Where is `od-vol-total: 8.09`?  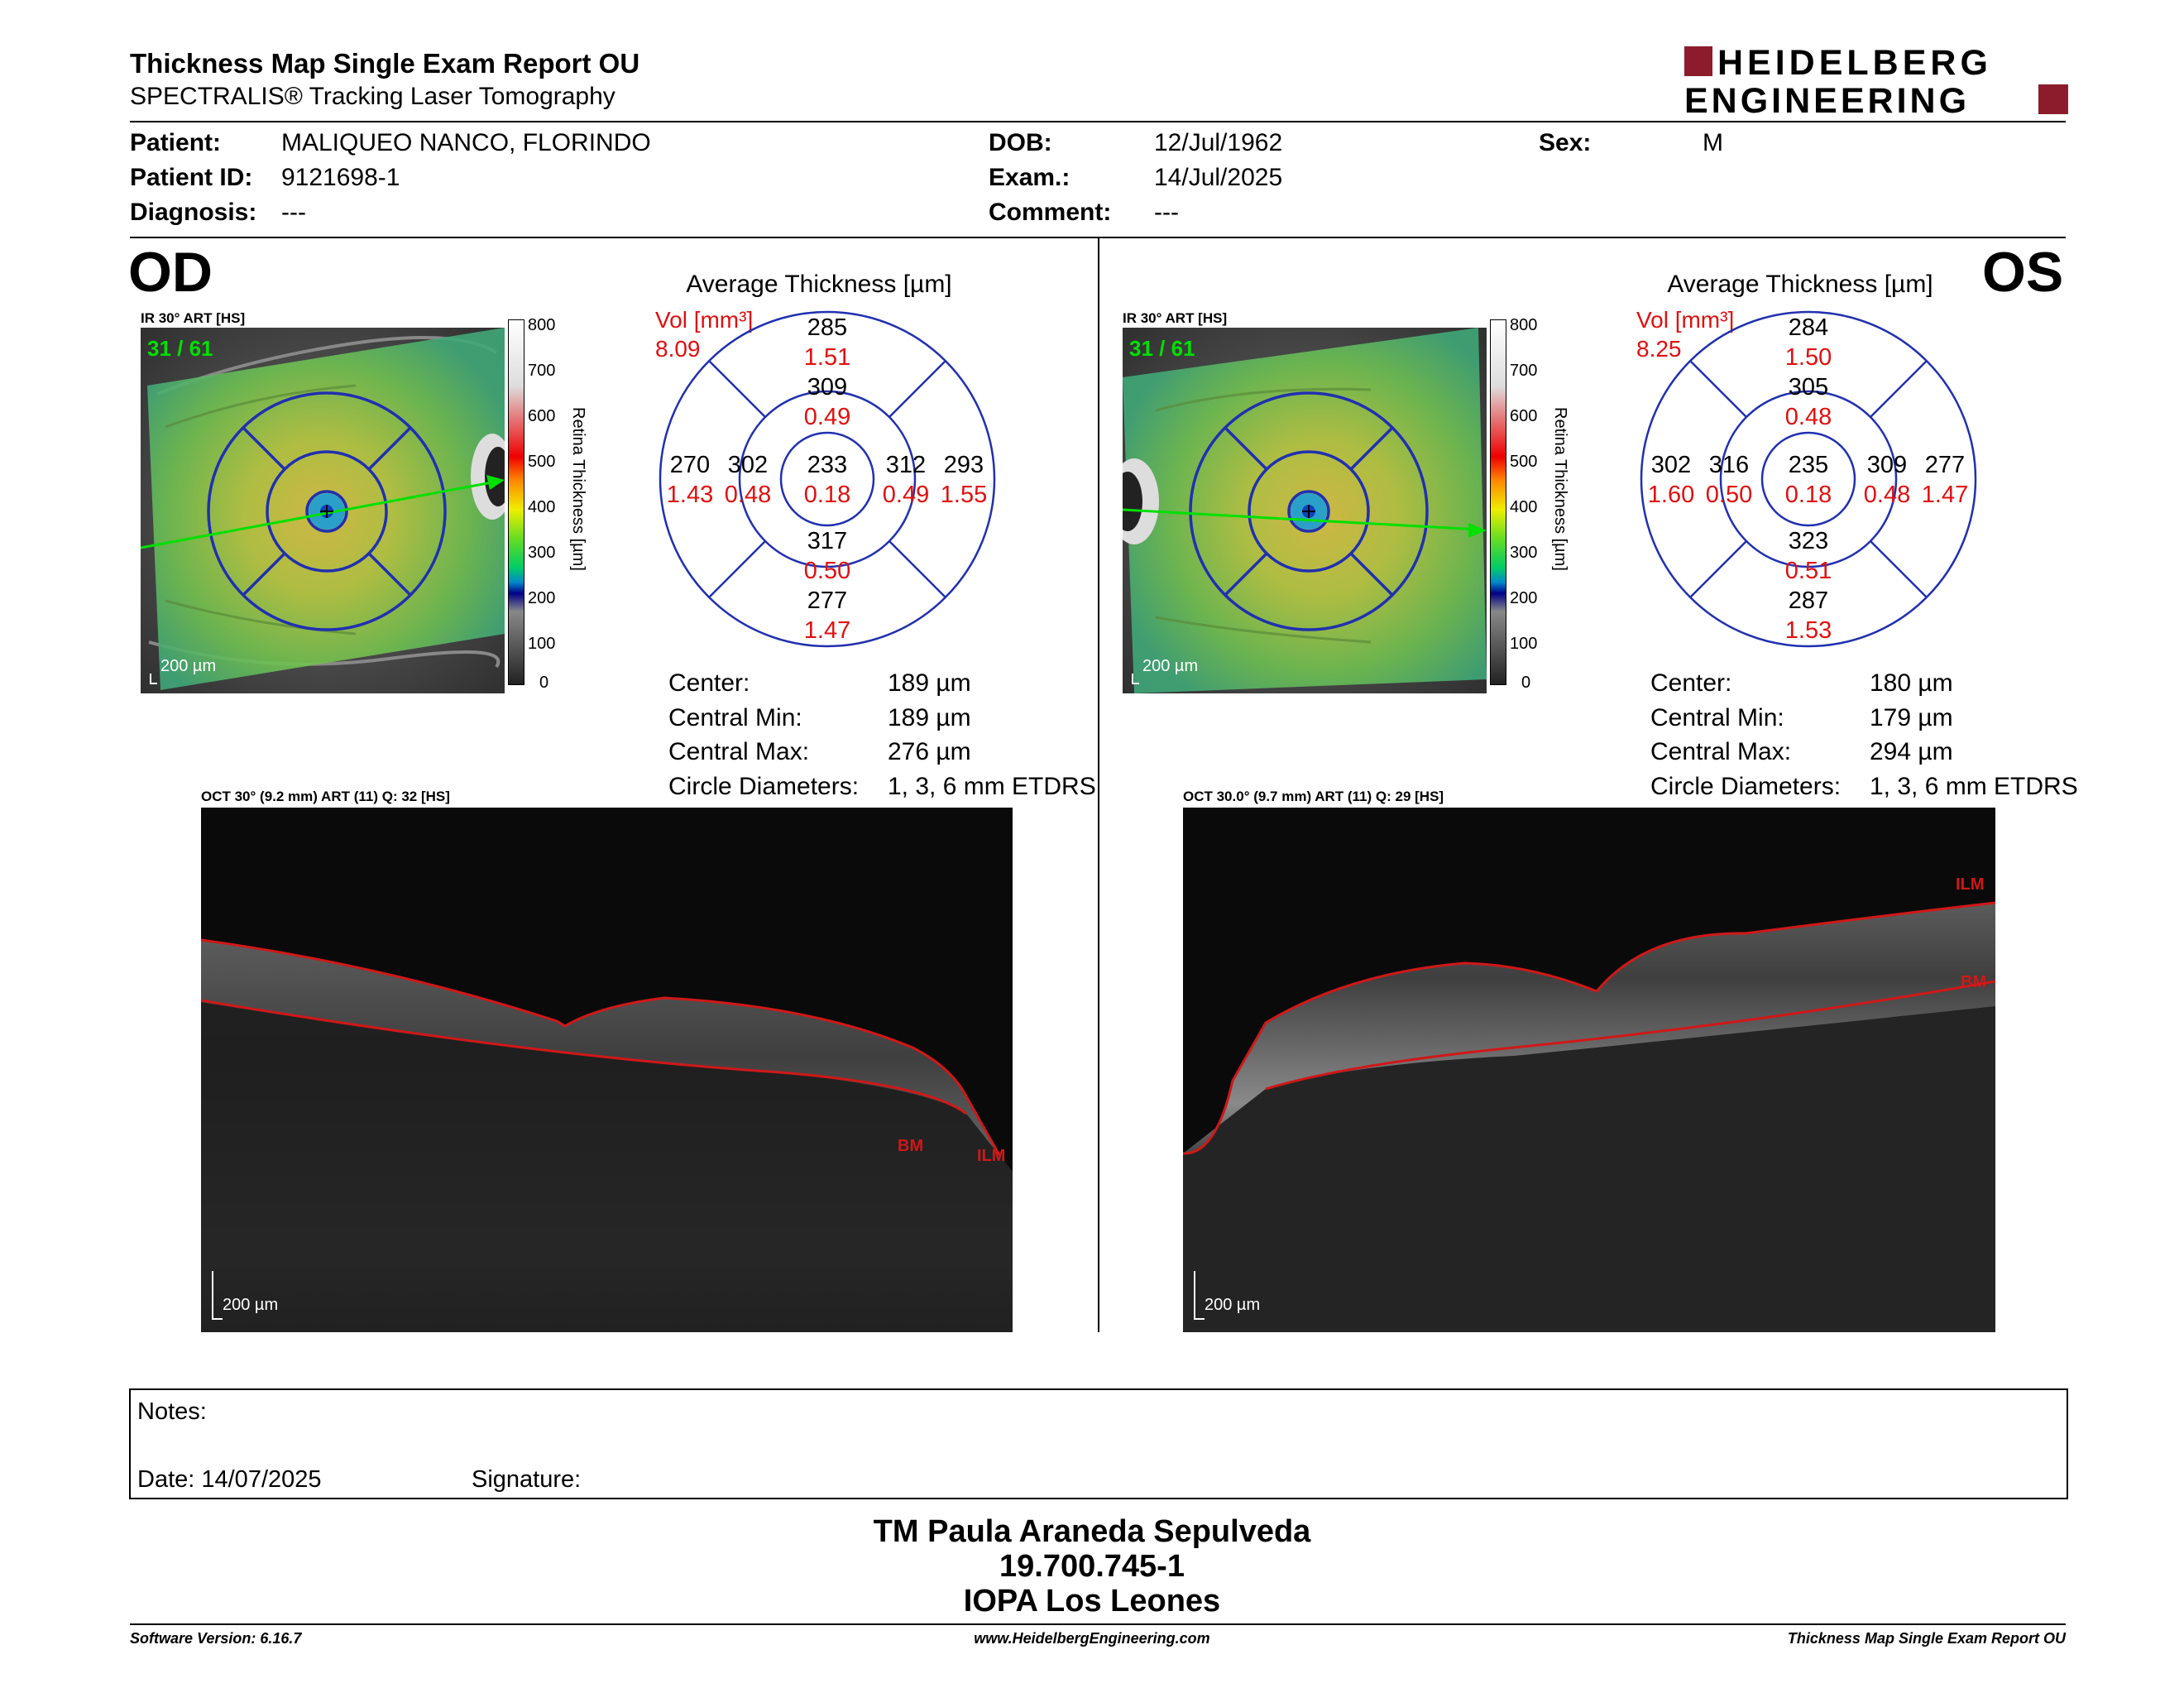 od-vol-total: 8.09 is located at coordinates (678, 349).